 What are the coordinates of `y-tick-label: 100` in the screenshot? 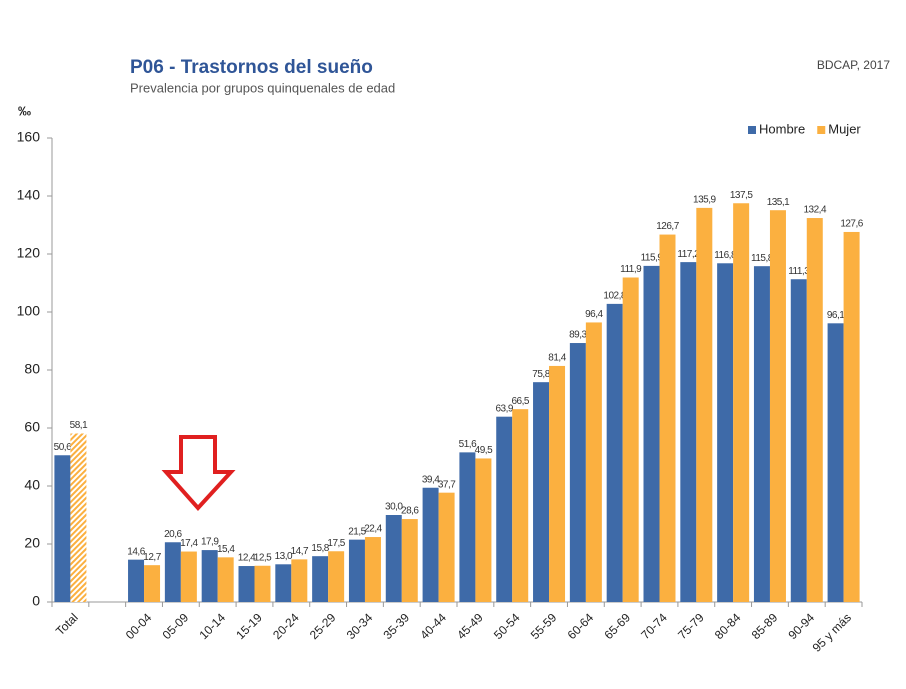 It's located at (29, 311).